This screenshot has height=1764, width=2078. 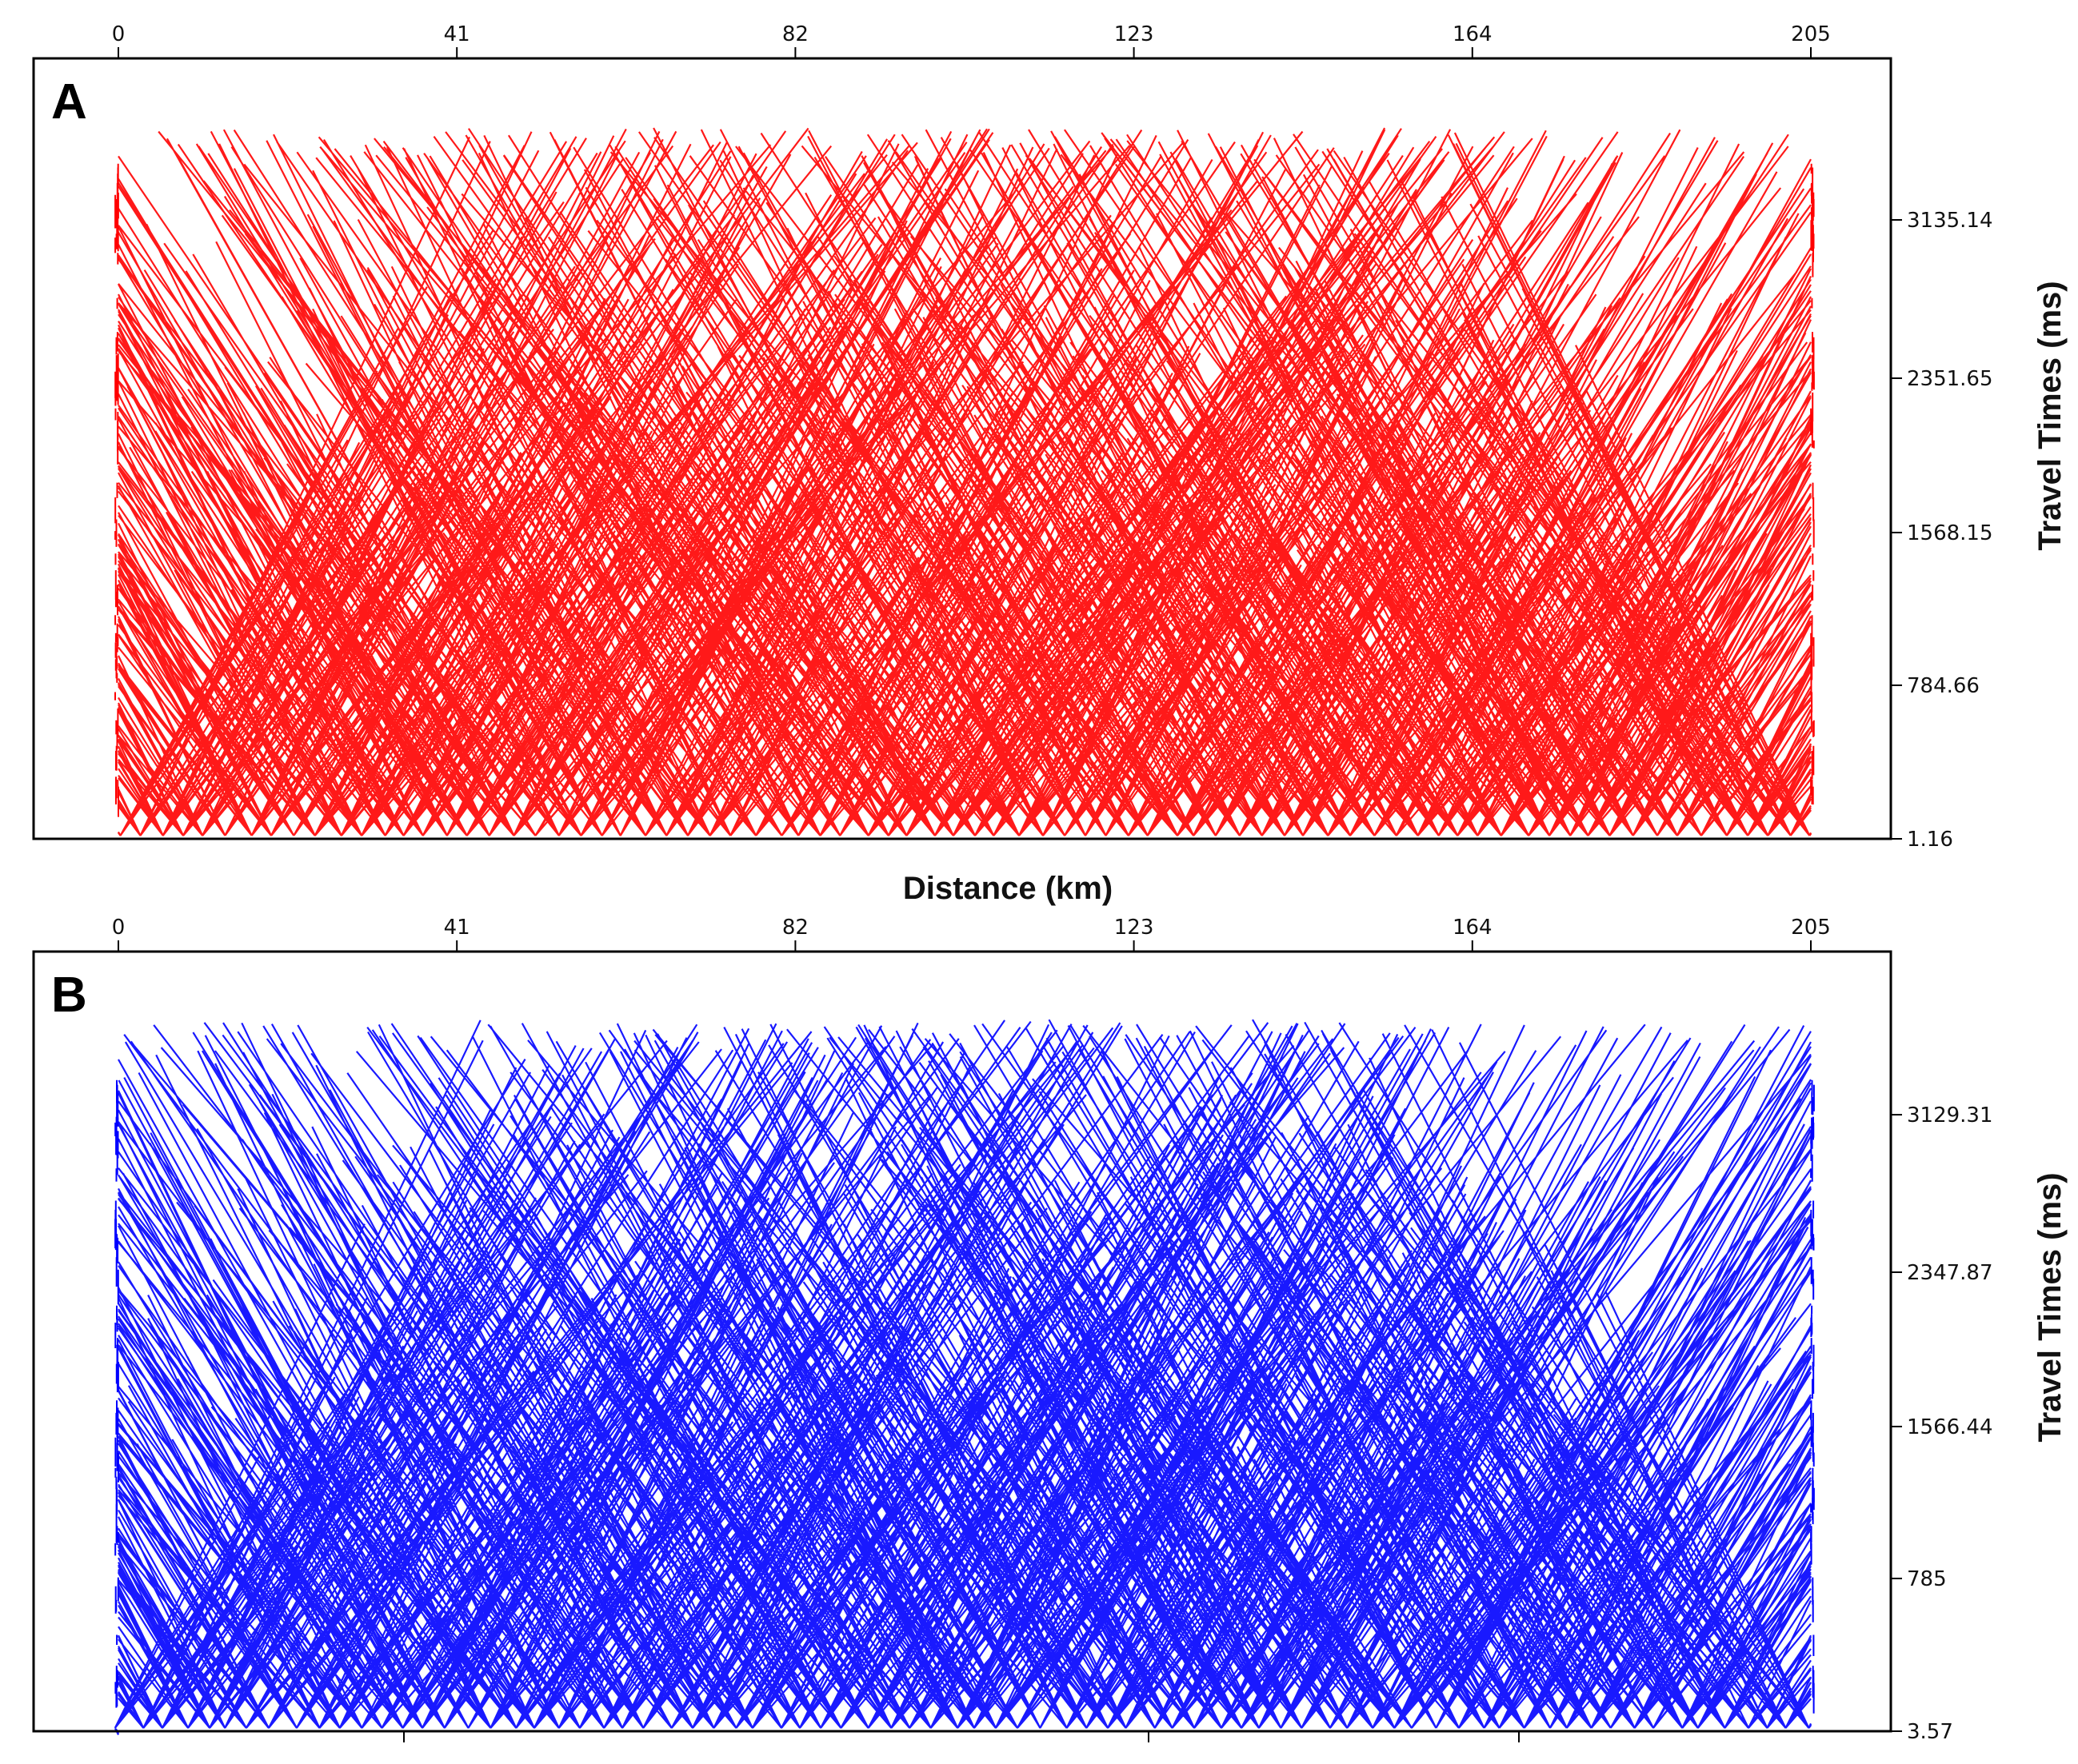 What do you see at coordinates (2050, 1307) in the screenshot?
I see `panel-b-y-axis-title: Travel Times (ms)` at bounding box center [2050, 1307].